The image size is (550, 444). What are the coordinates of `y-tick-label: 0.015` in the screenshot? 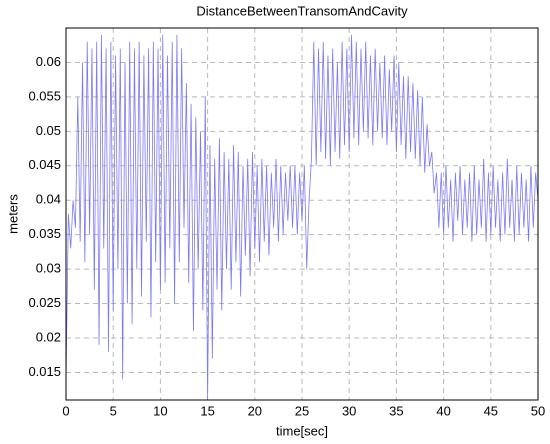 It's located at (44, 371).